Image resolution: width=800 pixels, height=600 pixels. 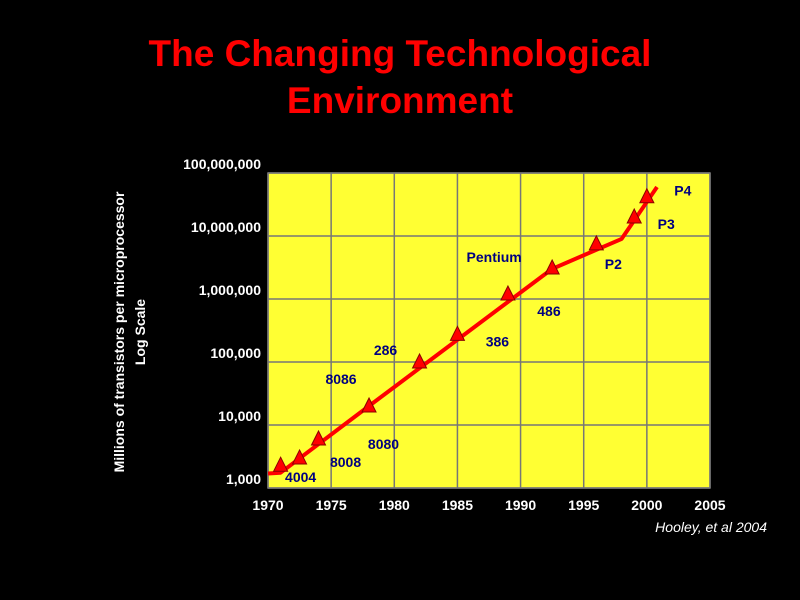 What do you see at coordinates (400, 53) in the screenshot?
I see `title-line-1: The Changing Technological` at bounding box center [400, 53].